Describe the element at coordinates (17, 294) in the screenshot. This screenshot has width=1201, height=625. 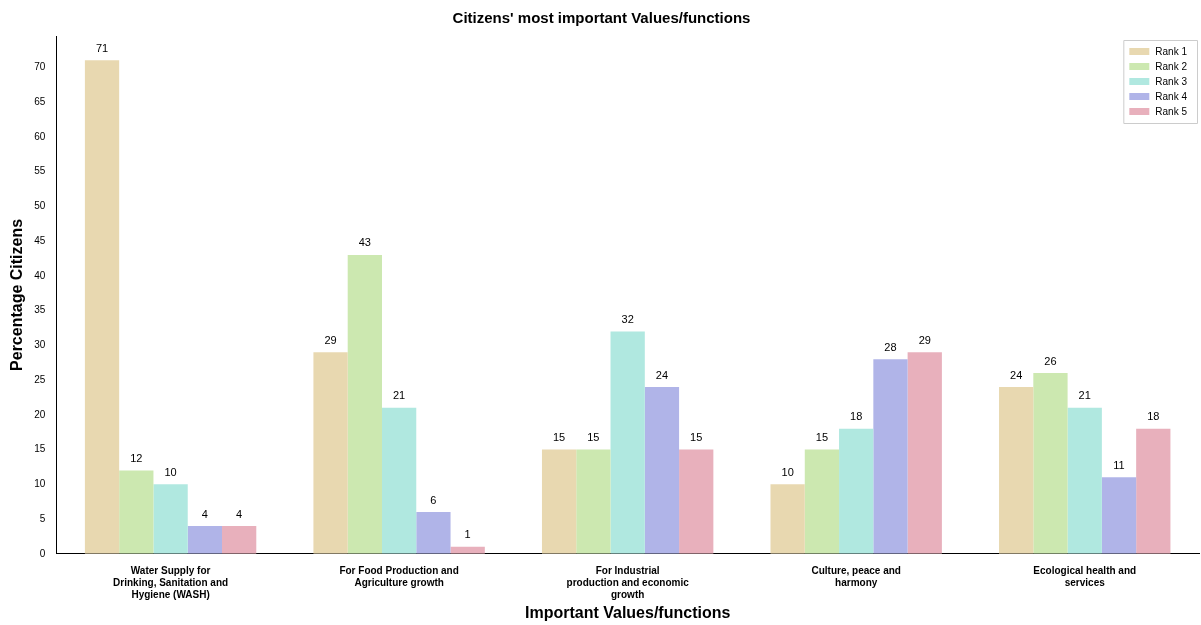
I see `y-axis-title: Percentage Citizens` at that location.